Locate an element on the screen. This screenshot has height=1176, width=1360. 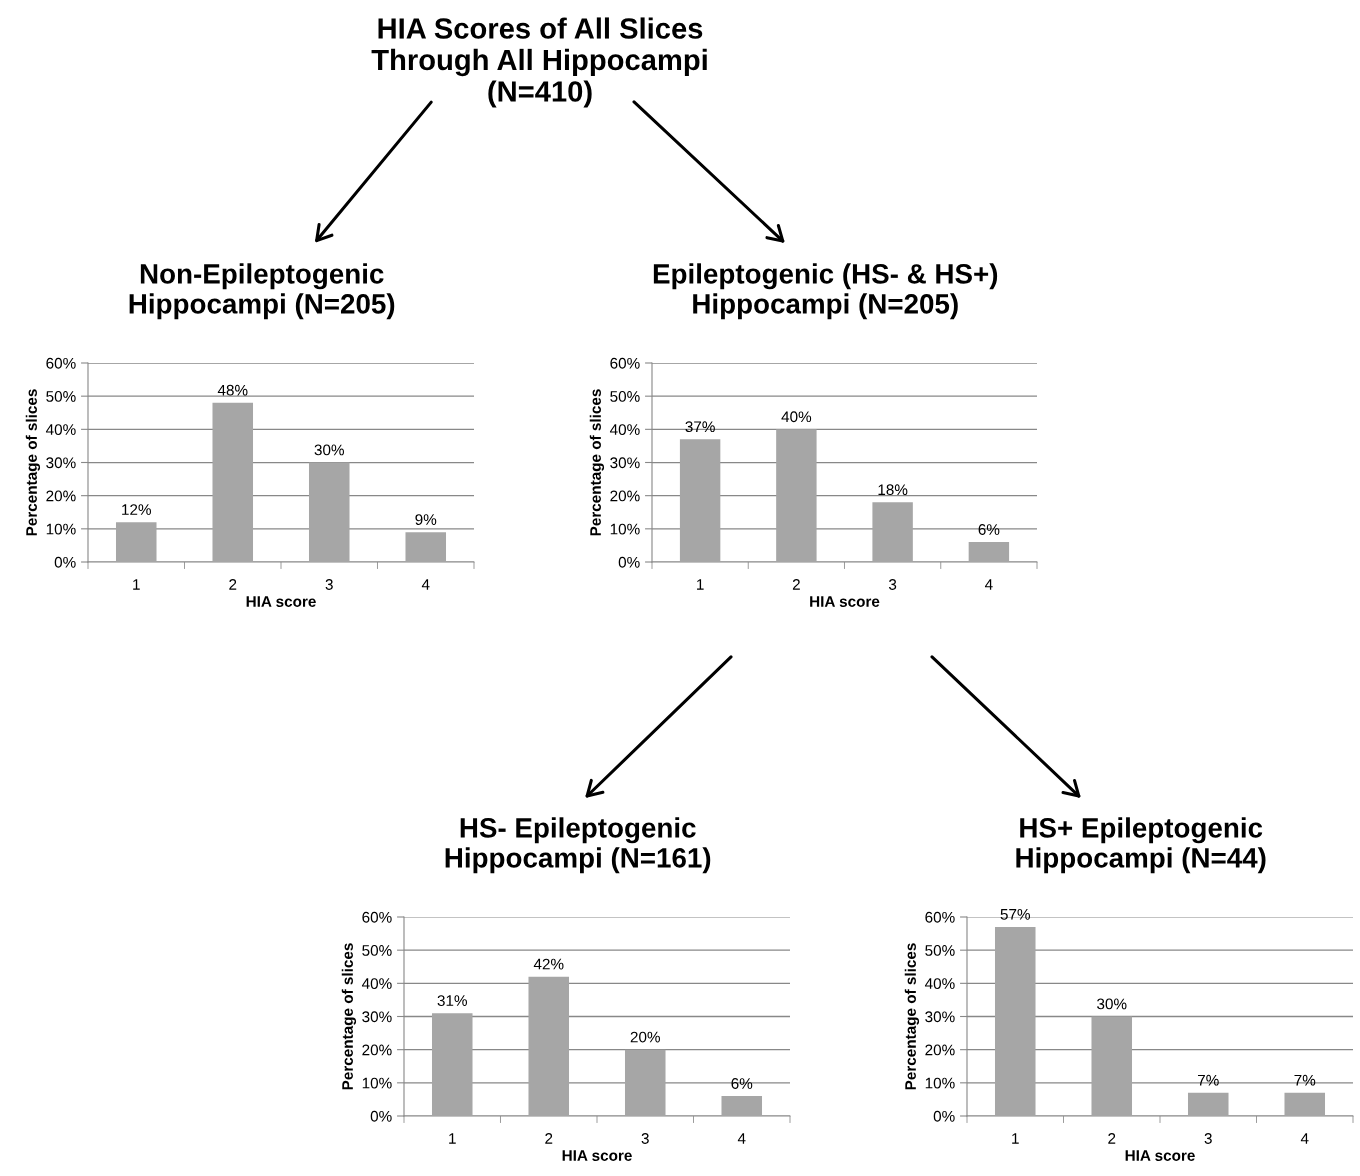
data-label: 9% is located at coordinates (426, 519).